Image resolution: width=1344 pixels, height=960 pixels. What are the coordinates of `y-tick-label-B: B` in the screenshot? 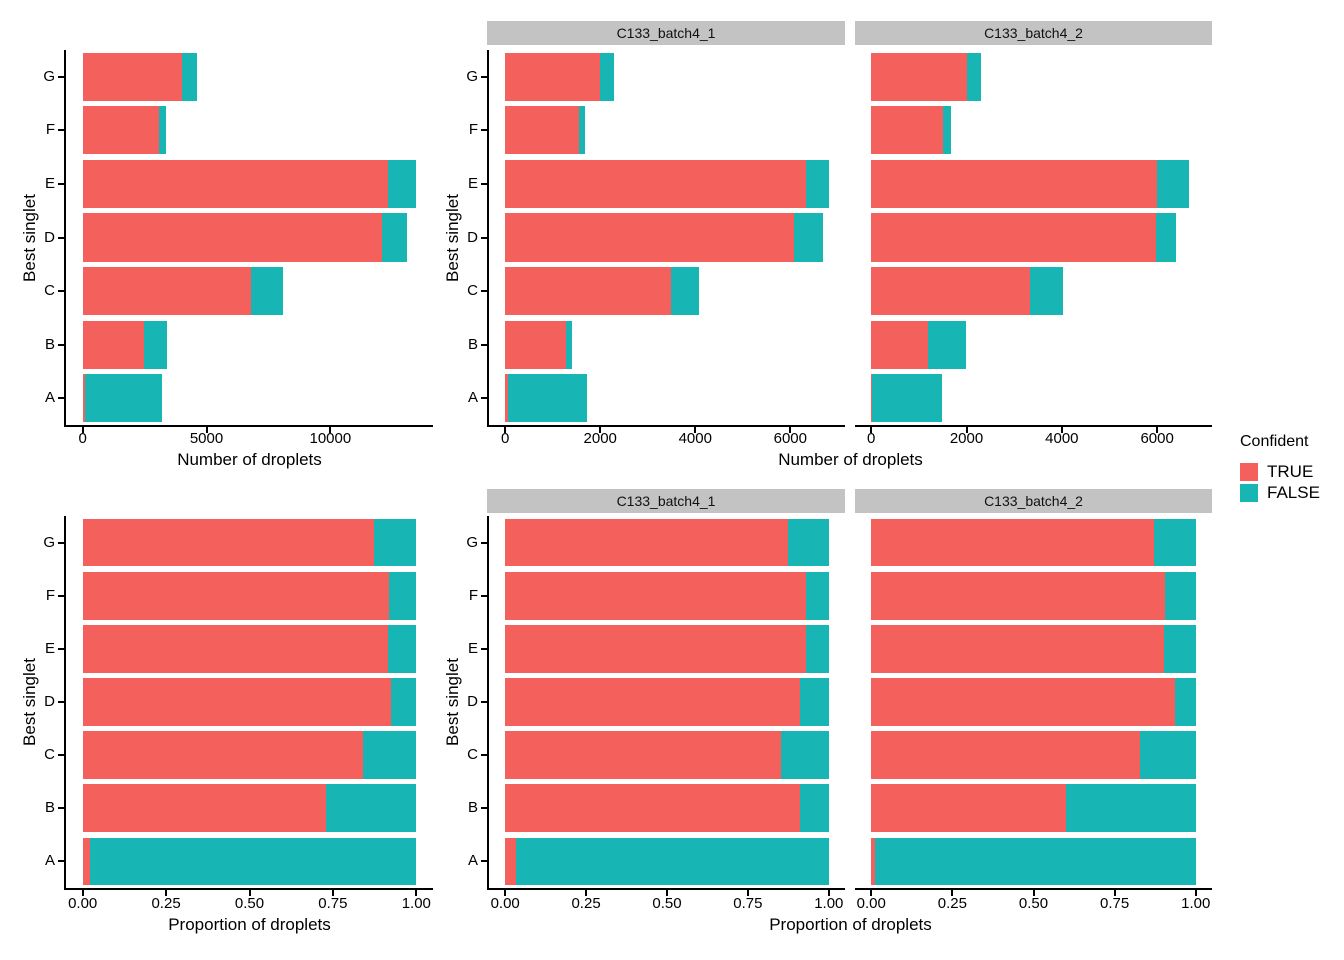 It's located at (49, 344).